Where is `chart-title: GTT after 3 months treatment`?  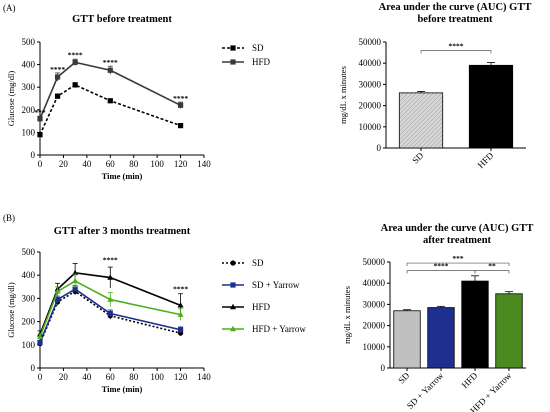
chart-title: GTT after 3 months treatment is located at coordinates (122, 231).